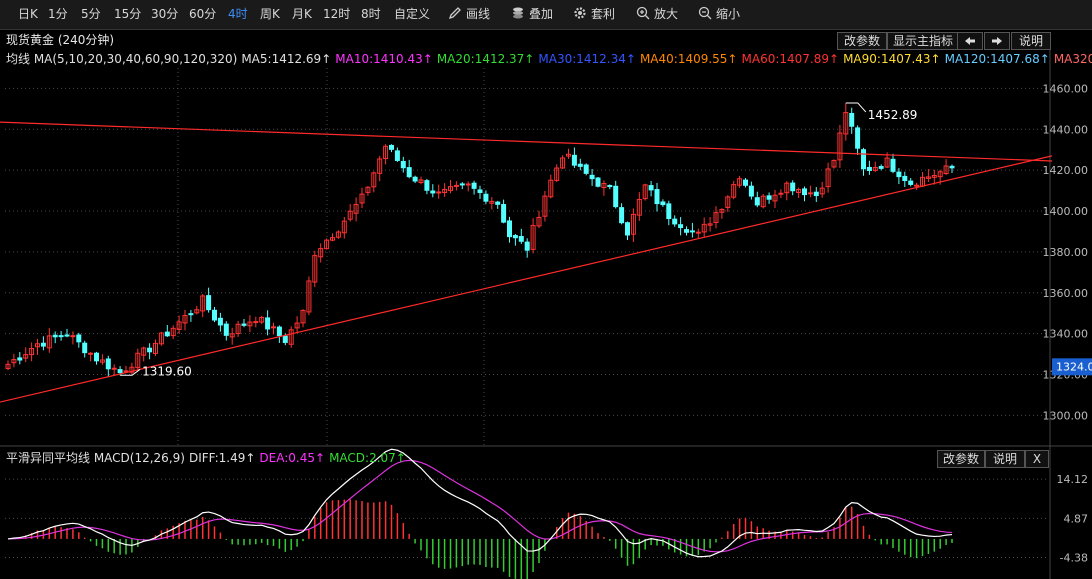  I want to click on next-button, so click(997, 41).